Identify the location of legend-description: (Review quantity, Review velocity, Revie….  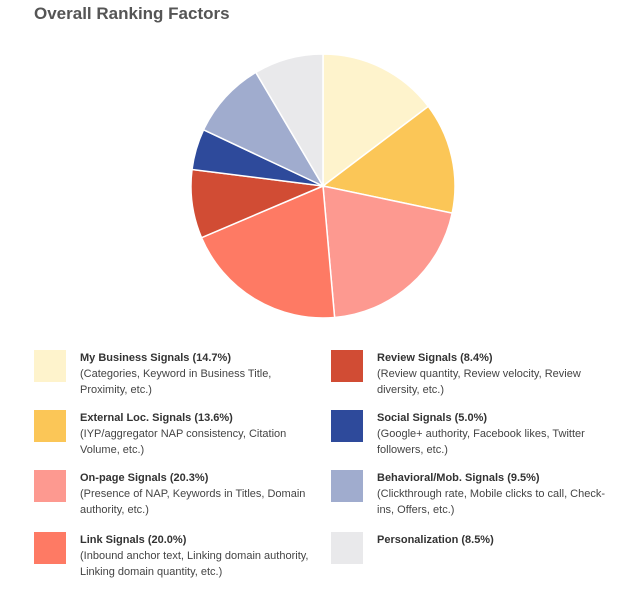
(479, 382).